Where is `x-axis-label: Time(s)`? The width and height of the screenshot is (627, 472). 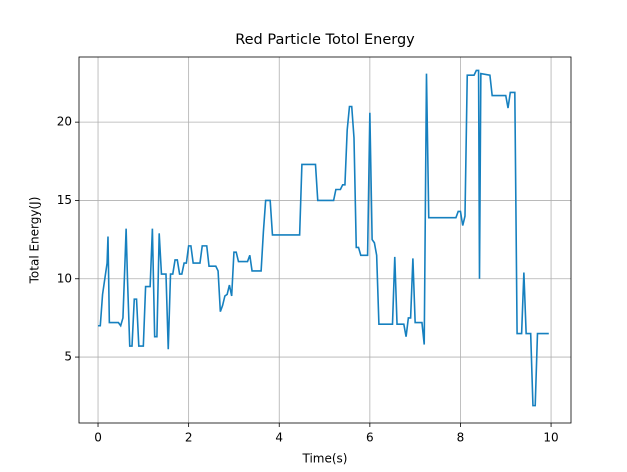
x-axis-label: Time(s) is located at coordinates (325, 459).